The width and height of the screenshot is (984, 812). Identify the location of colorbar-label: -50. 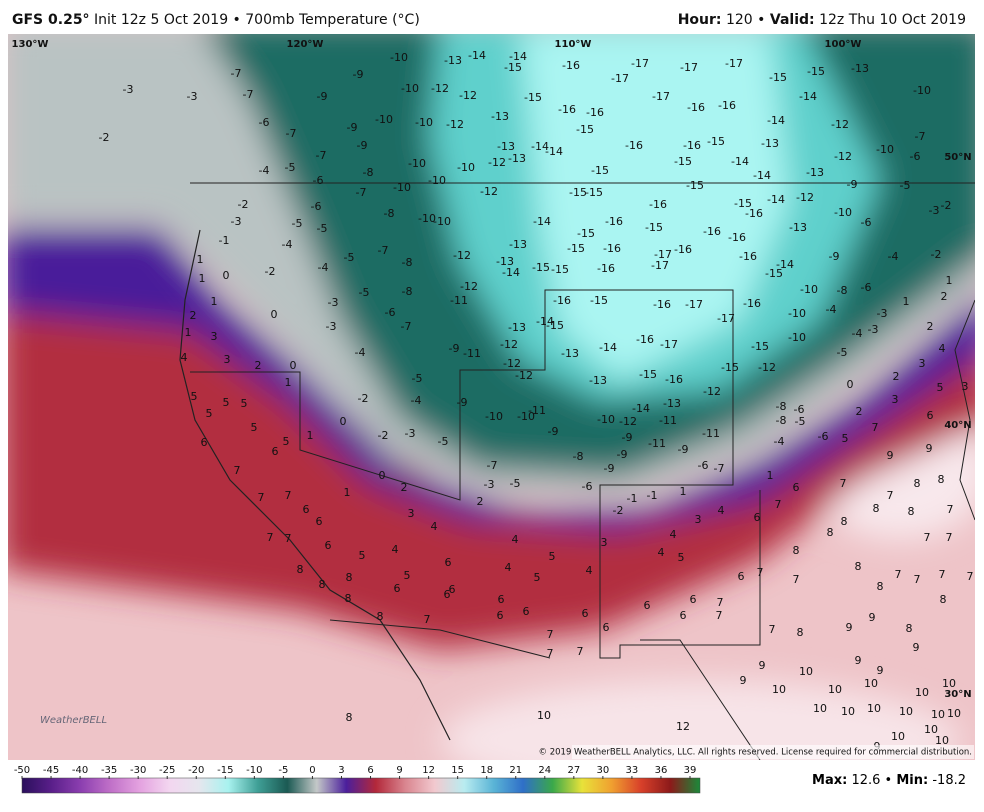
(22, 770).